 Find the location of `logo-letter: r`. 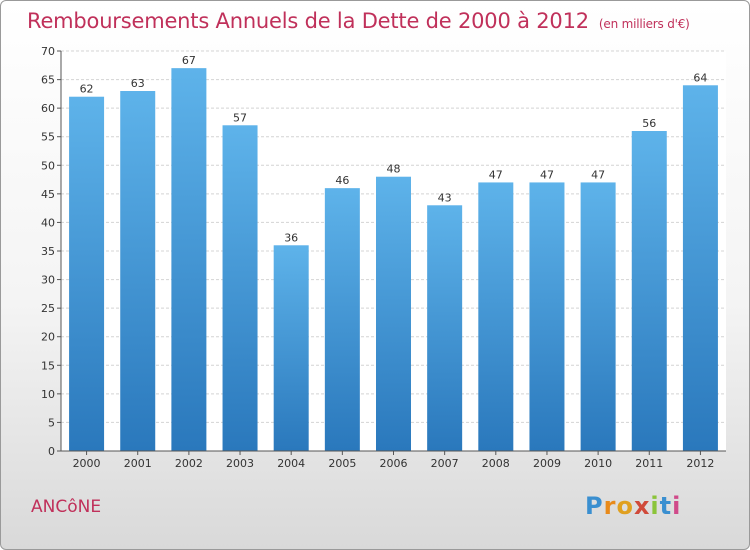

logo-letter: r is located at coordinates (610, 506).